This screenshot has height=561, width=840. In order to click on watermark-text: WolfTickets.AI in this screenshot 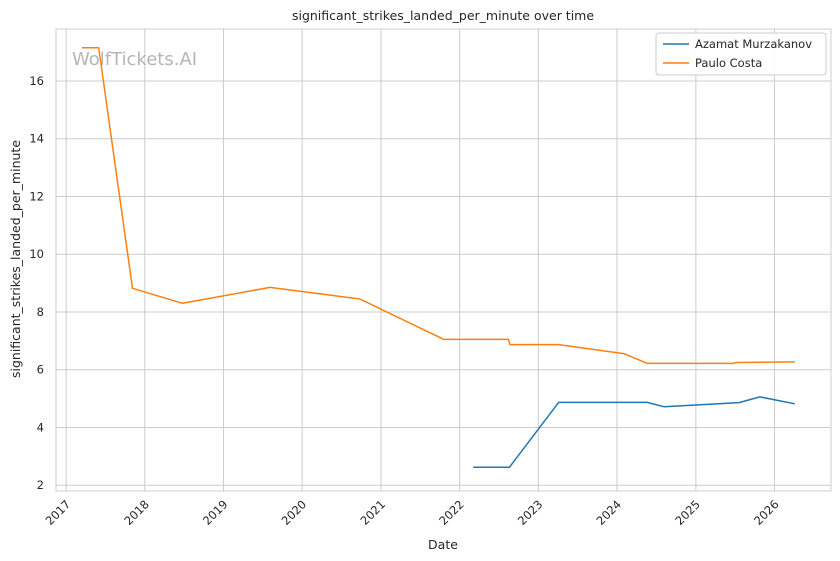, I will do `click(134, 59)`.